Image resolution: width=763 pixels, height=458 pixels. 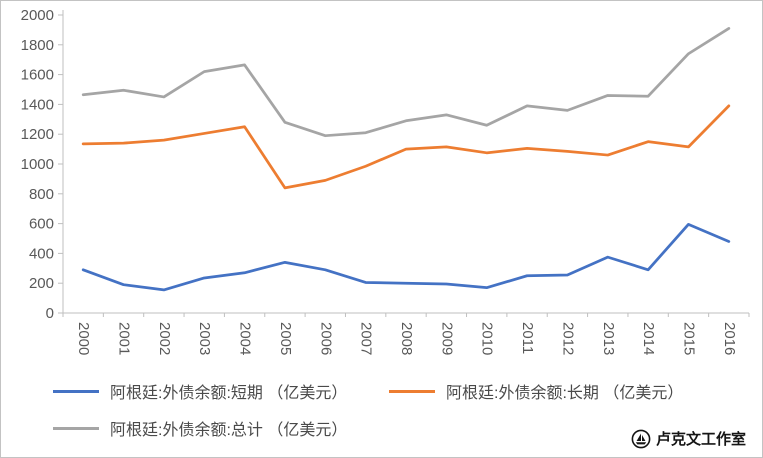 What do you see at coordinates (608, 338) in the screenshot?
I see `x-tick-label: 2013` at bounding box center [608, 338].